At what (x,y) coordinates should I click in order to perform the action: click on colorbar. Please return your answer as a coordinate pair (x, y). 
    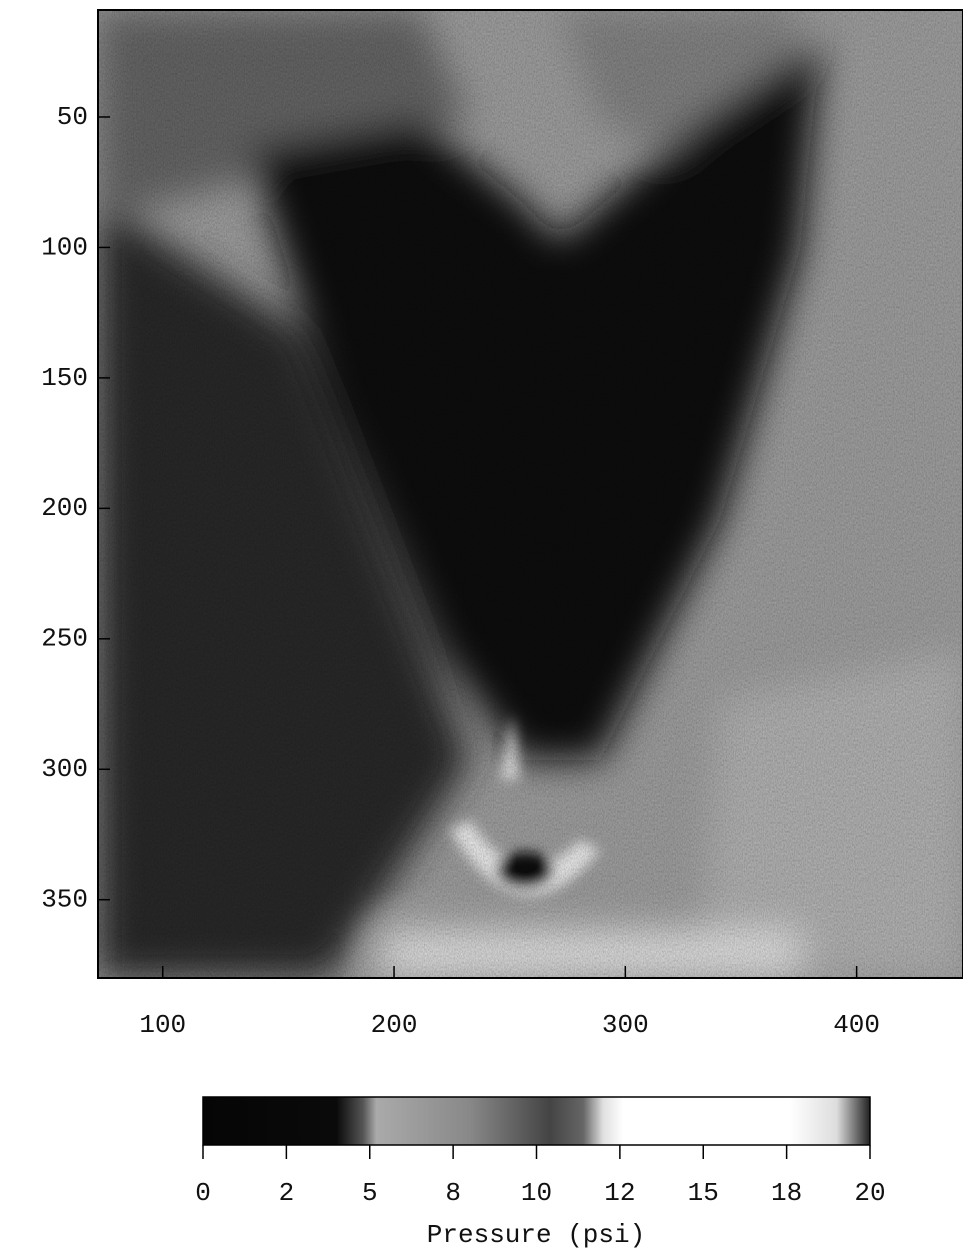
    Looking at the image, I should click on (536, 1121).